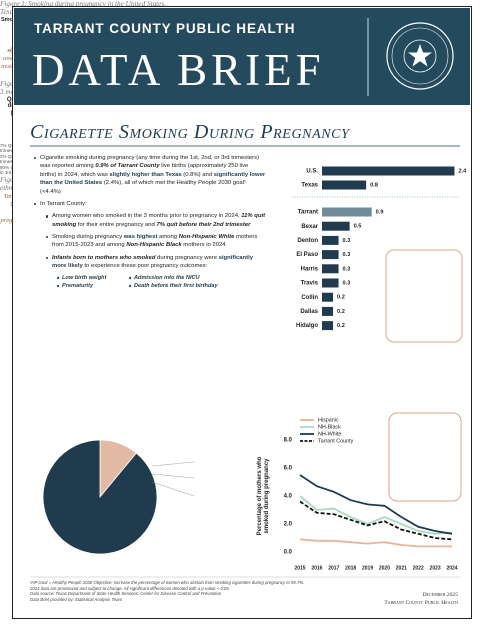  Describe the element at coordinates (310, 284) in the screenshot. I see `category-label: Travis` at that location.